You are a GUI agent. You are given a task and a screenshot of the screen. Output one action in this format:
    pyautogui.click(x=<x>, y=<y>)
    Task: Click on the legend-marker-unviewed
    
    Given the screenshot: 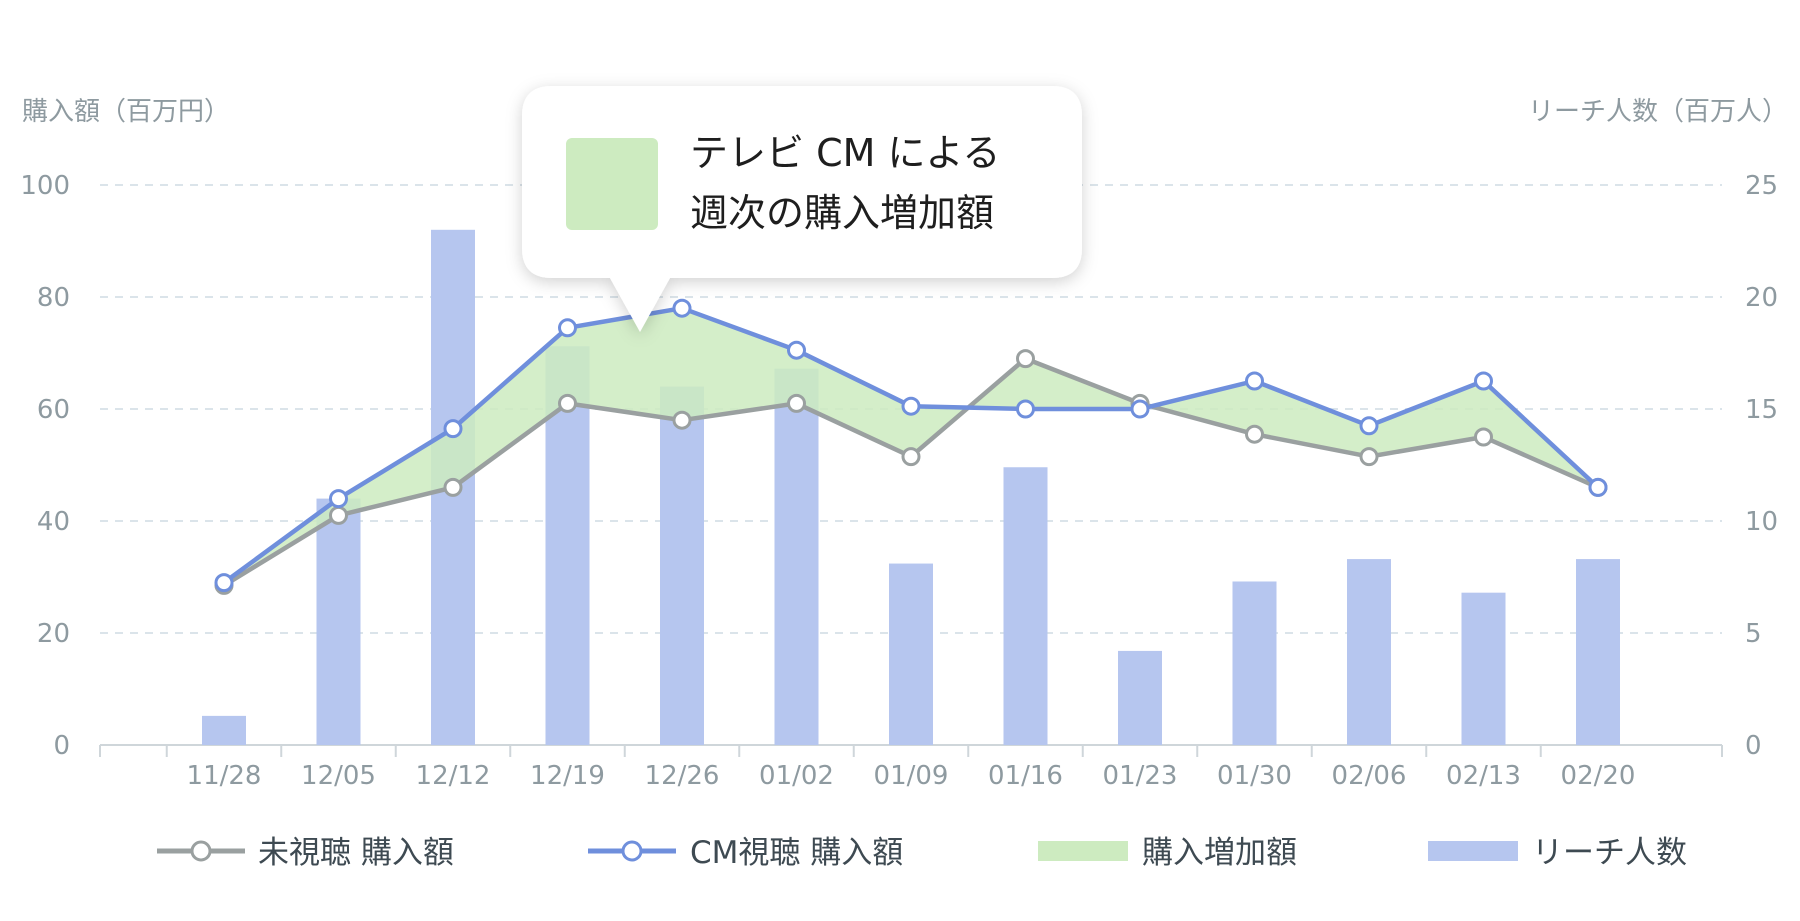 What is the action you would take?
    pyautogui.click(x=201, y=851)
    